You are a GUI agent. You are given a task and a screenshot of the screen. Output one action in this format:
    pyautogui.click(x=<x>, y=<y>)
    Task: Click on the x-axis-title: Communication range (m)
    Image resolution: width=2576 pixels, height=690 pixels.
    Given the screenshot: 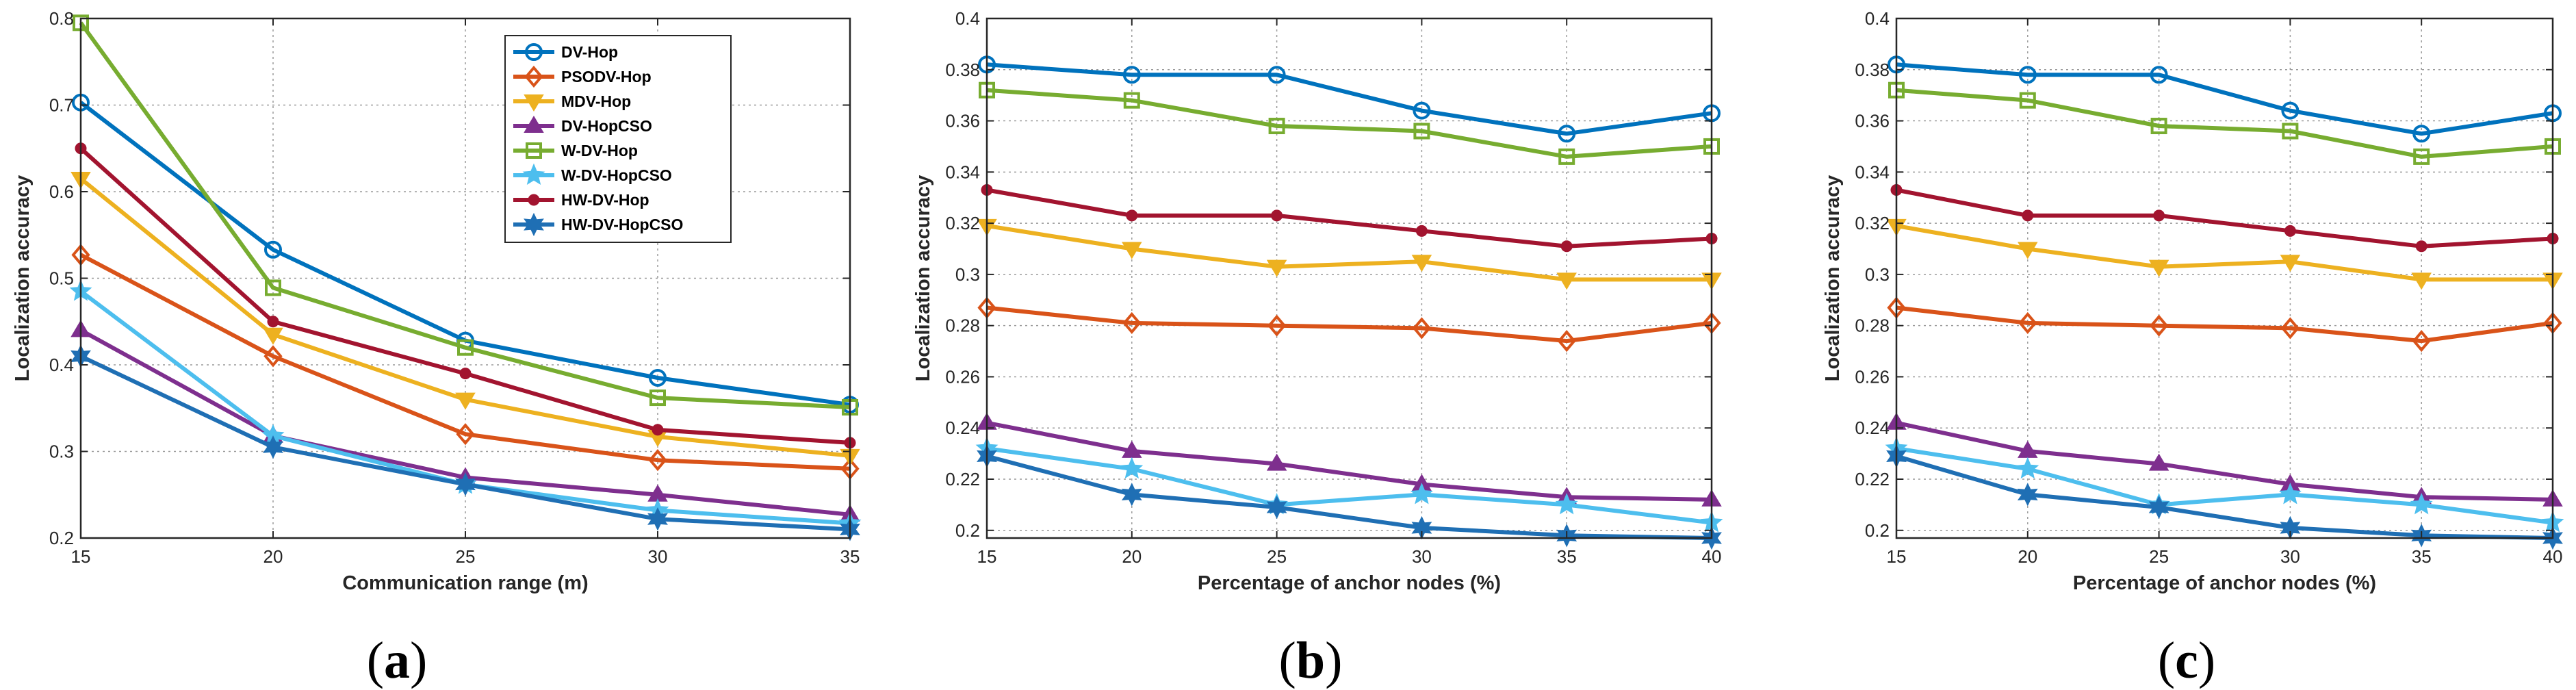 What is the action you would take?
    pyautogui.click(x=465, y=583)
    